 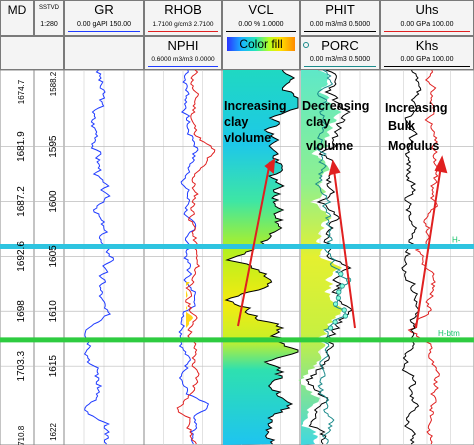 What do you see at coordinates (411, 257) in the screenshot?
I see `khs-curve` at bounding box center [411, 257].